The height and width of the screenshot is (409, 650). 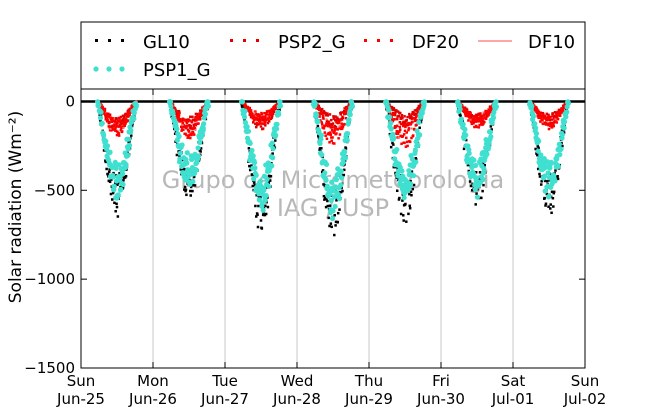 I want to click on watermark: Grupo de Micrometeorologia IAG / USP, so click(x=333, y=194).